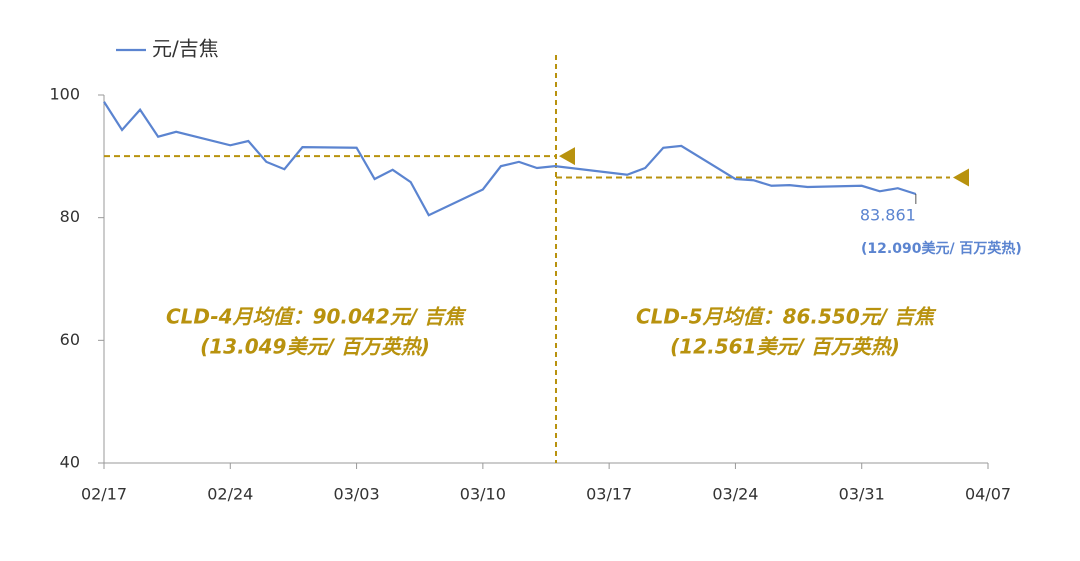 The width and height of the screenshot is (1080, 561). I want to click on x-tick-label: 02/17, so click(104, 494).